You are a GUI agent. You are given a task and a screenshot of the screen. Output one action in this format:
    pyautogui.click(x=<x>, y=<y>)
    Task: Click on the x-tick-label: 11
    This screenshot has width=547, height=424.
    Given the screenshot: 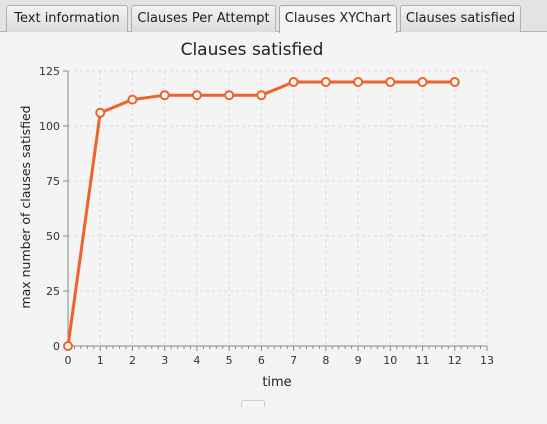 What is the action you would take?
    pyautogui.click(x=423, y=360)
    